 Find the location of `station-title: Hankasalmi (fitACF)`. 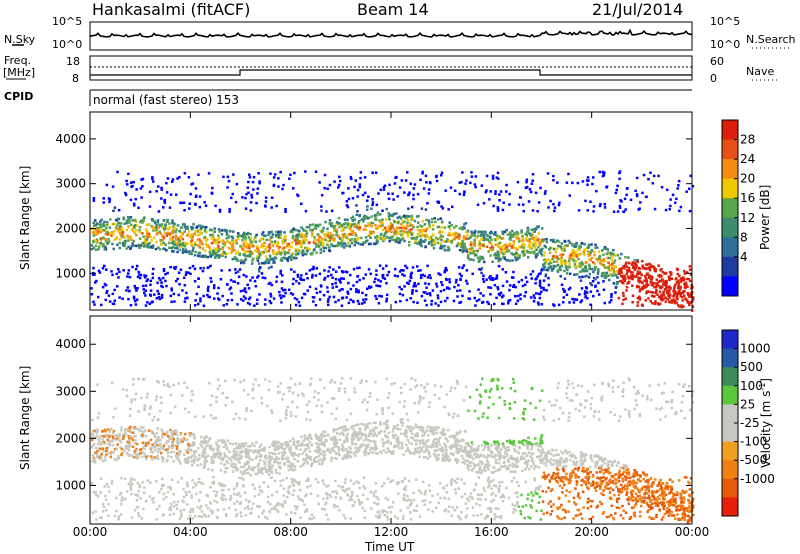

station-title: Hankasalmi (fitACF) is located at coordinates (171, 9).